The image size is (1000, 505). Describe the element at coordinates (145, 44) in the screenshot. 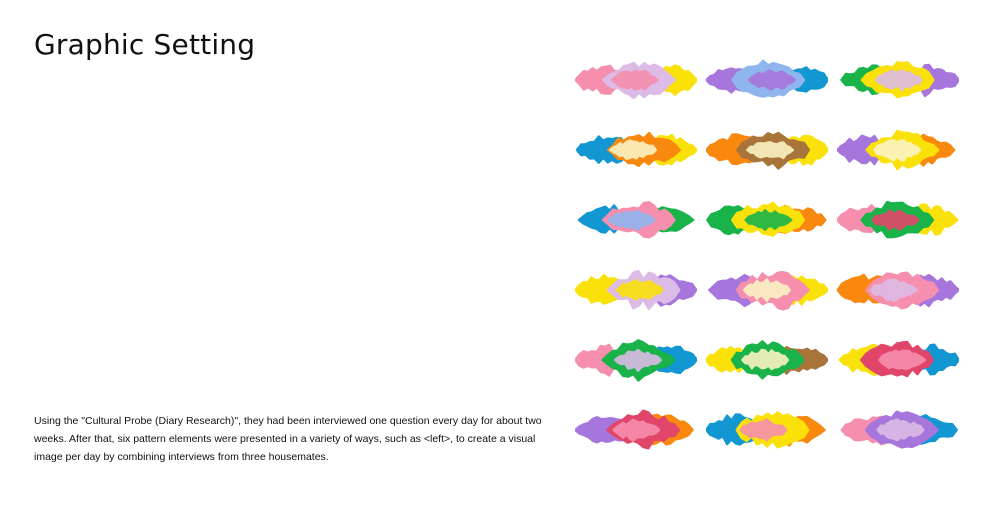

I see `page-title: Graphic Setting` at that location.